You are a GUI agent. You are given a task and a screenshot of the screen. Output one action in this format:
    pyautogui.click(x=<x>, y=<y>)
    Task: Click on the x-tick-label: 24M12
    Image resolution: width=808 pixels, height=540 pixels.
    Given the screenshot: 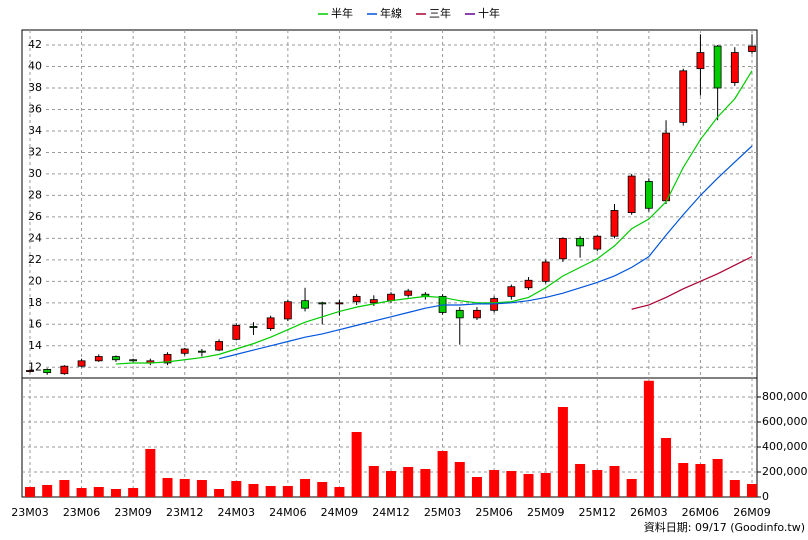 What is the action you would take?
    pyautogui.click(x=391, y=512)
    